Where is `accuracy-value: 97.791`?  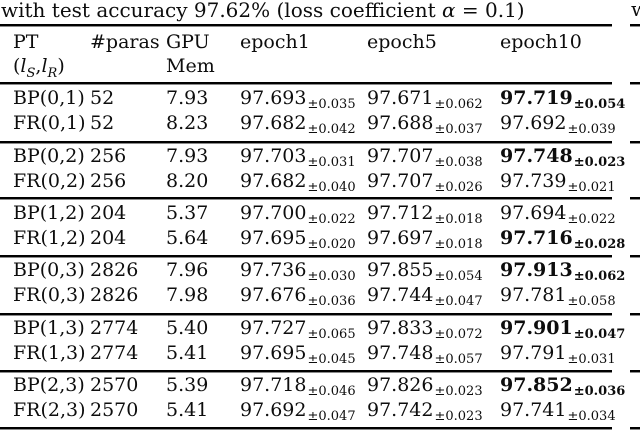 accuracy-value: 97.791 is located at coordinates (533, 353).